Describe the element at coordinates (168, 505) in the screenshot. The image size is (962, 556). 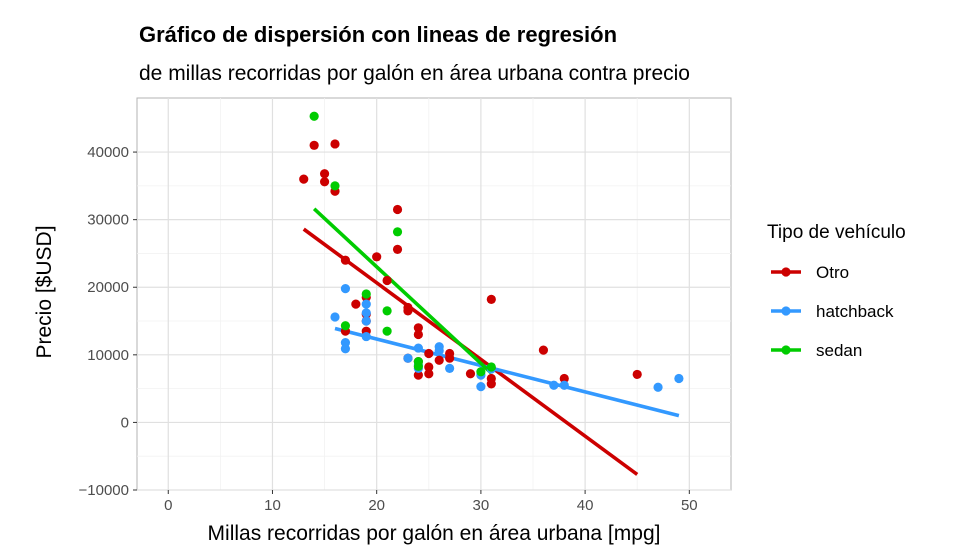
I see `x-tick-label: 0` at that location.